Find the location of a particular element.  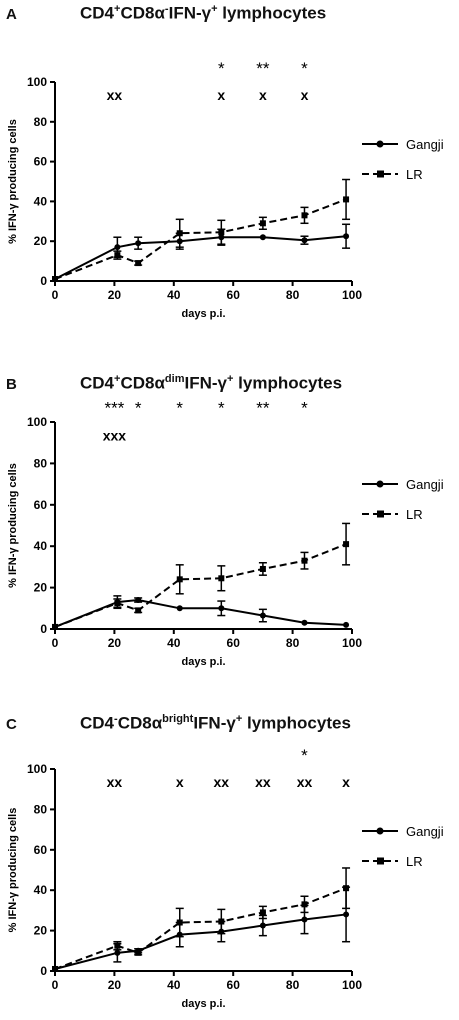

panel-label: A is located at coordinates (11, 14).